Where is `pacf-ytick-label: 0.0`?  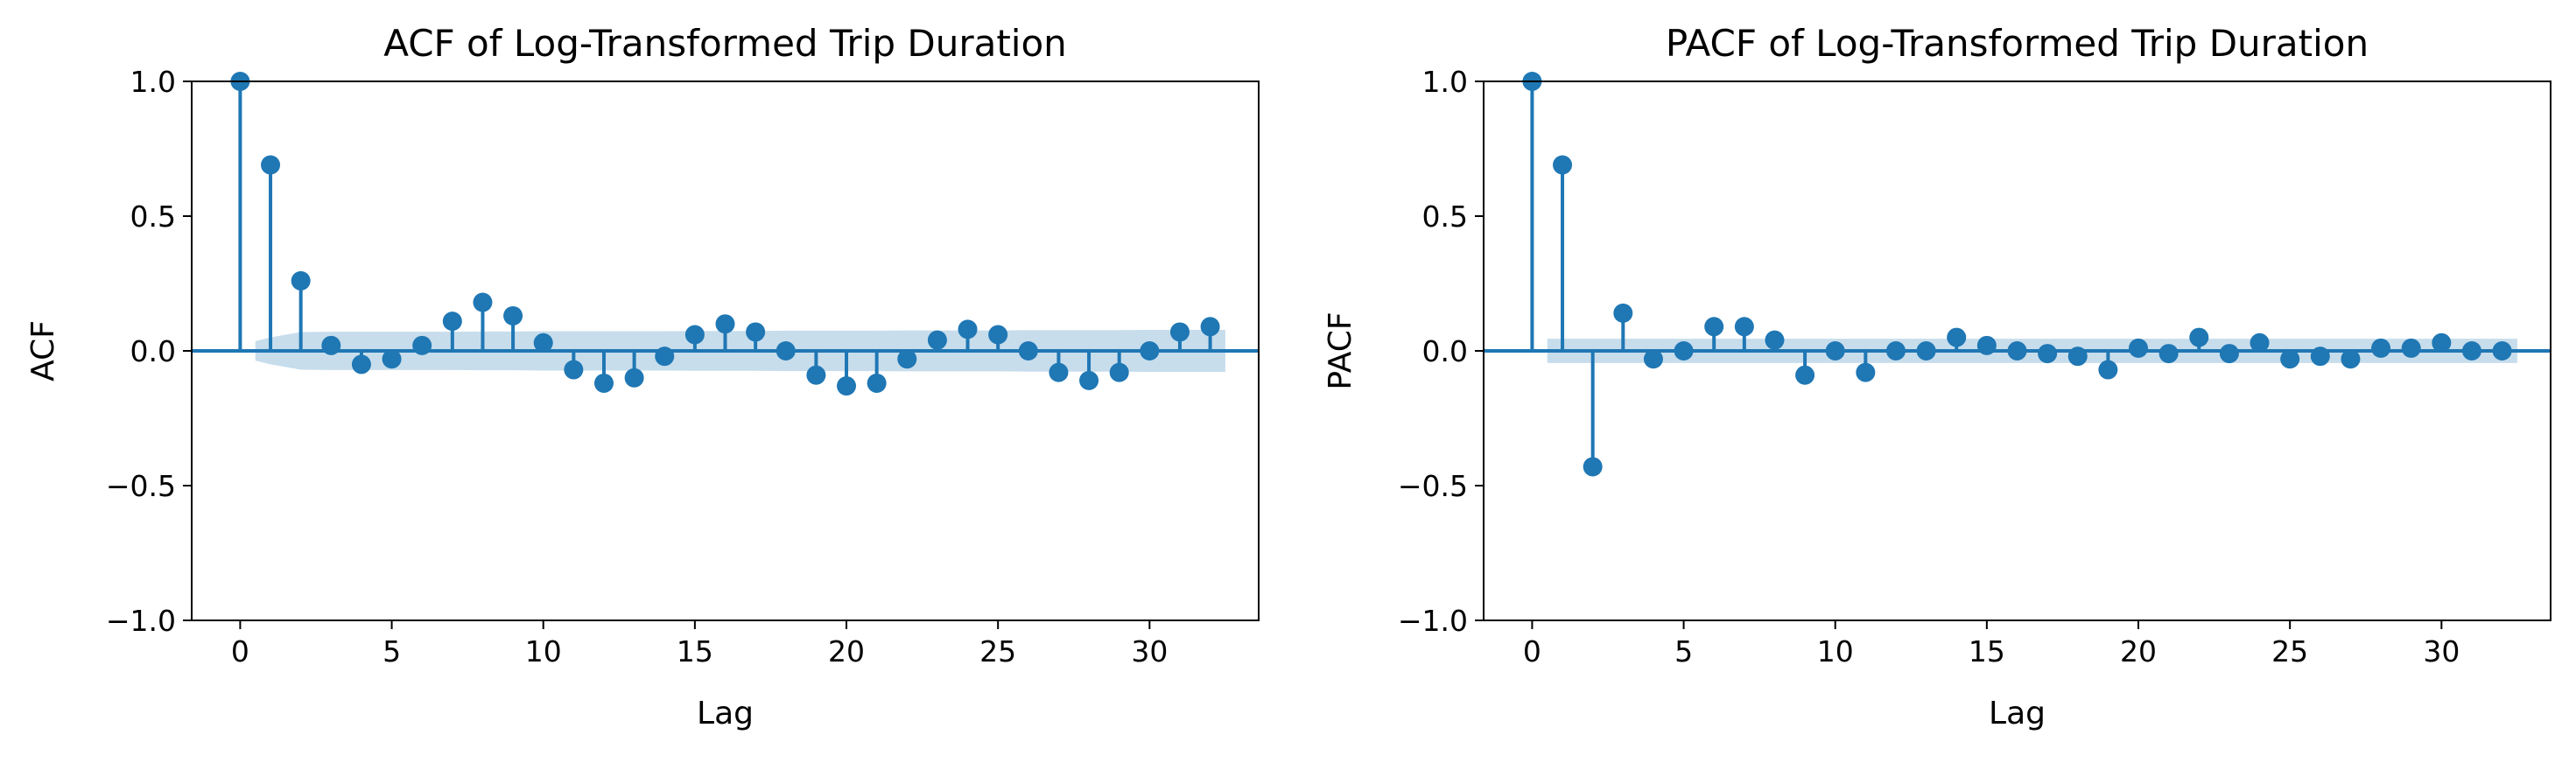 pacf-ytick-label: 0.0 is located at coordinates (1445, 351).